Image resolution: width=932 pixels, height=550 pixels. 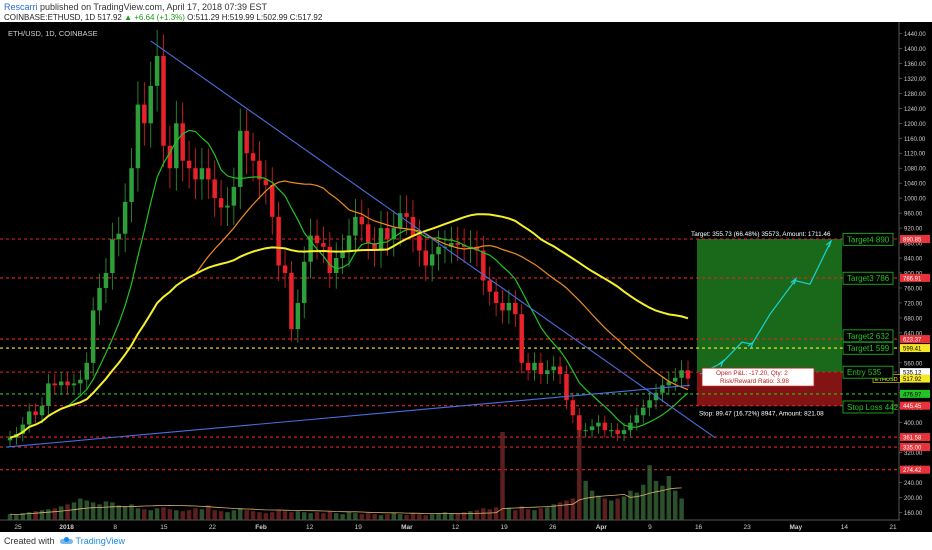 I want to click on tradingview-brand: TradingView, so click(x=92, y=541).